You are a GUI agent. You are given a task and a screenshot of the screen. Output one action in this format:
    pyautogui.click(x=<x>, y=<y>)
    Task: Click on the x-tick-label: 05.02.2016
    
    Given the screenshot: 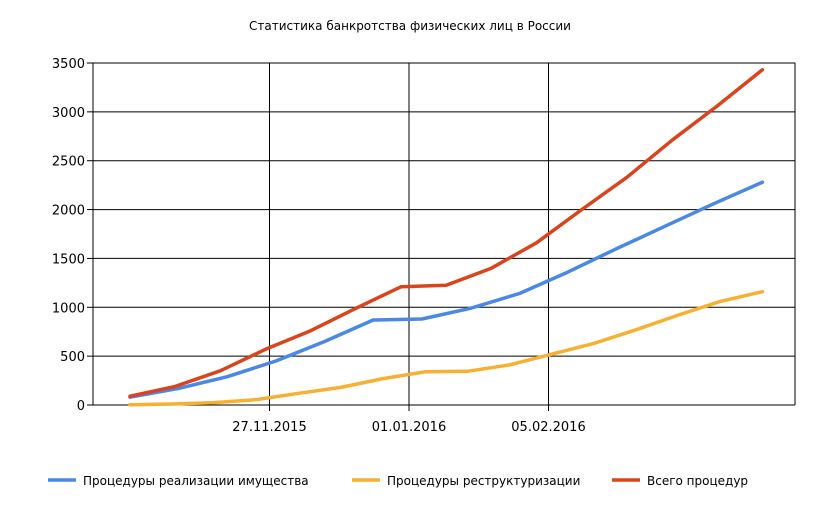 What is the action you would take?
    pyautogui.click(x=548, y=427)
    